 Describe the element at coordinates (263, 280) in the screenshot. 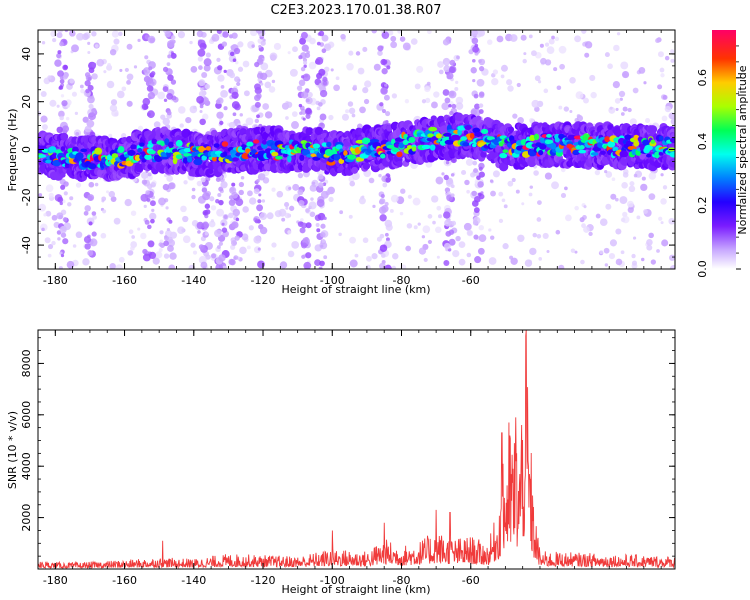

I see `spectrogram-x-tick-label: -120` at that location.